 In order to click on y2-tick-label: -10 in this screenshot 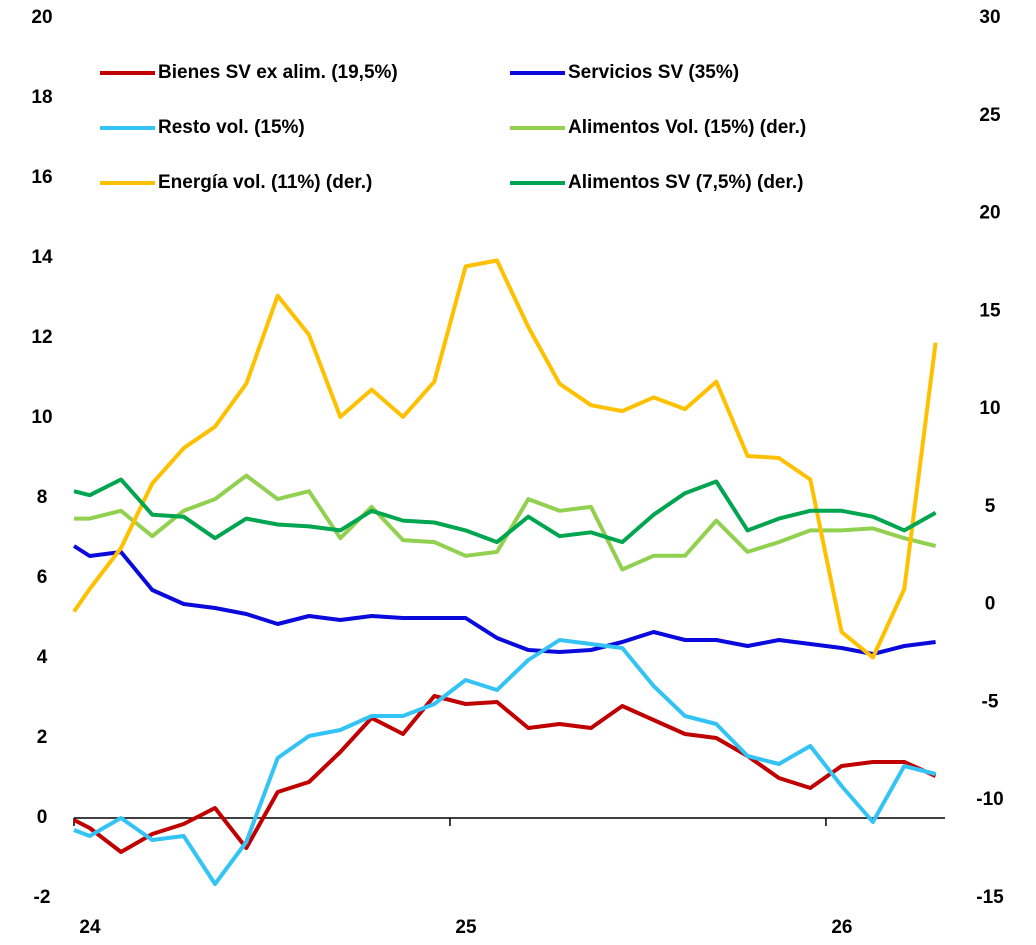, I will do `click(989, 799)`.